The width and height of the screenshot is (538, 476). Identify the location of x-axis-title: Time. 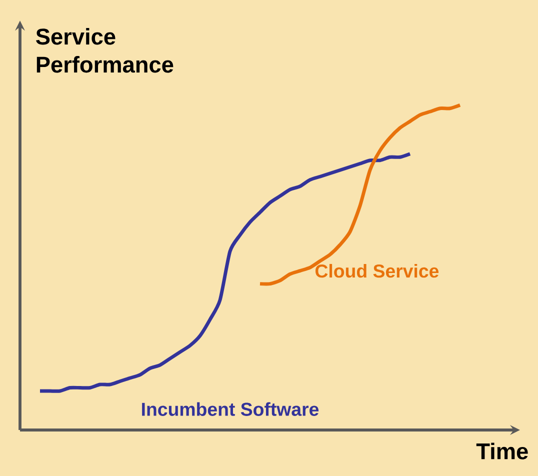
(502, 451).